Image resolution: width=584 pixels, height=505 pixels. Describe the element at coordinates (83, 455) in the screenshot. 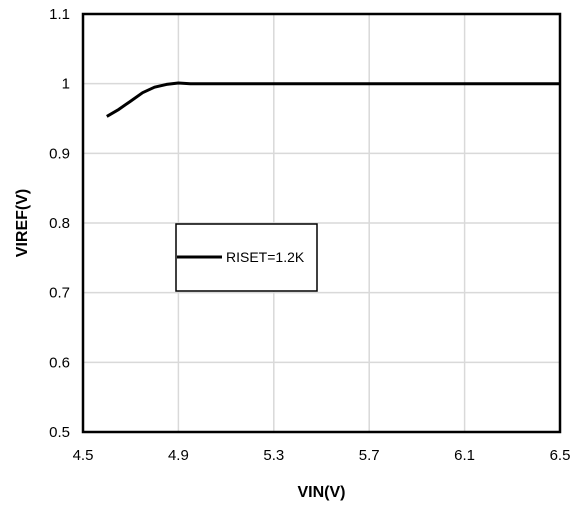

I see `x-tick-label: 4.5` at that location.